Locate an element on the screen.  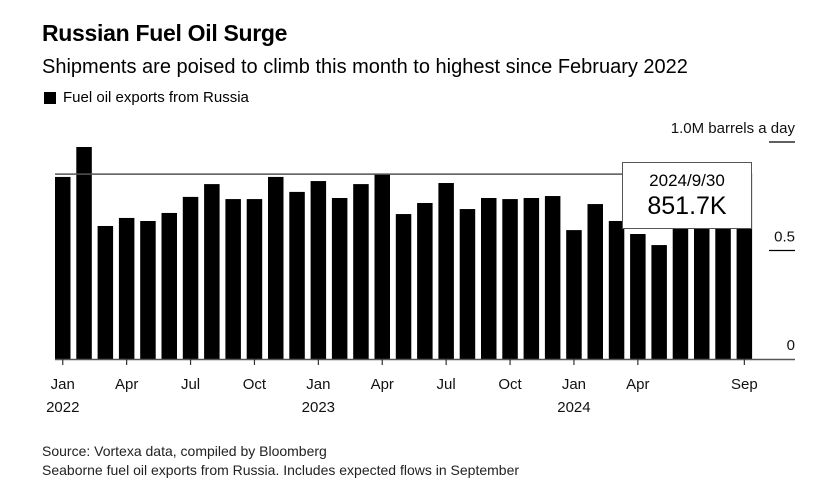
tooltip: 2024/9/30 851.7K is located at coordinates (687, 195).